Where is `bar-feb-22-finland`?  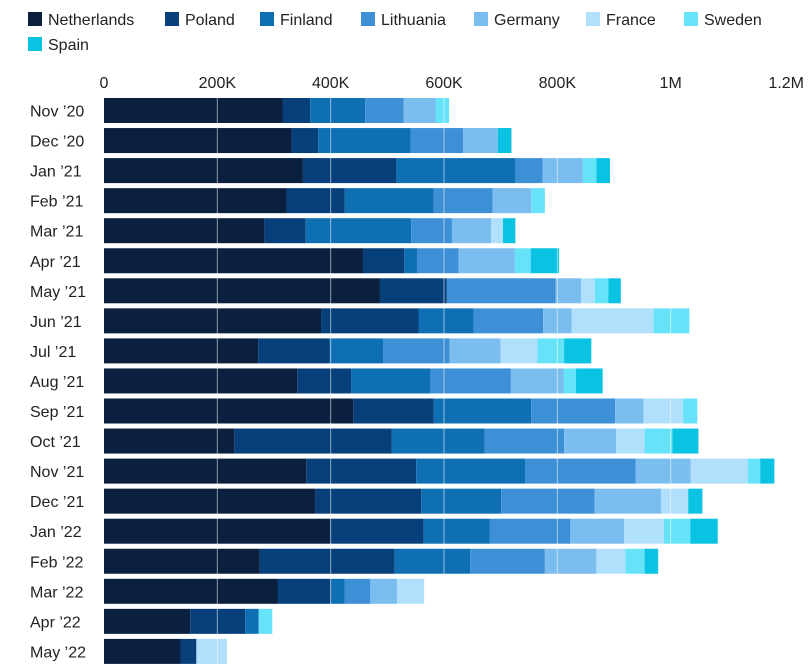
bar-feb-22-finland is located at coordinates (432, 561).